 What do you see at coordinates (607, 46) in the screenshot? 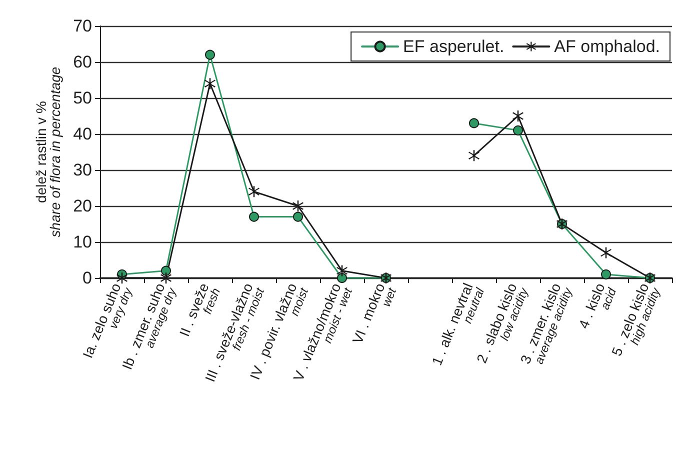
I see `legend-label: AF omphalod.` at bounding box center [607, 46].